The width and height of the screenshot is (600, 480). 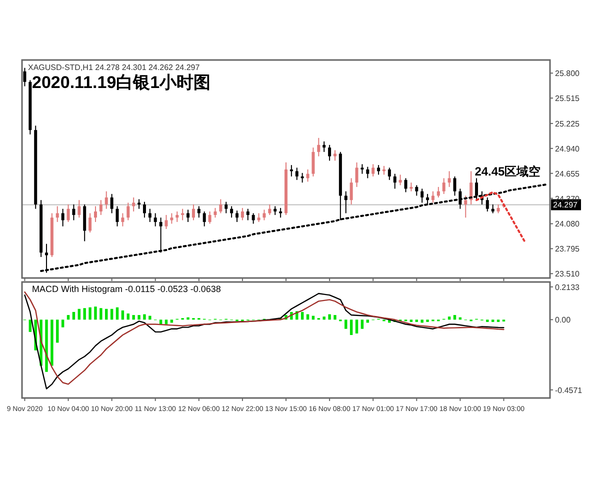 I want to click on y-tick-label: -0.4571, so click(x=569, y=390).